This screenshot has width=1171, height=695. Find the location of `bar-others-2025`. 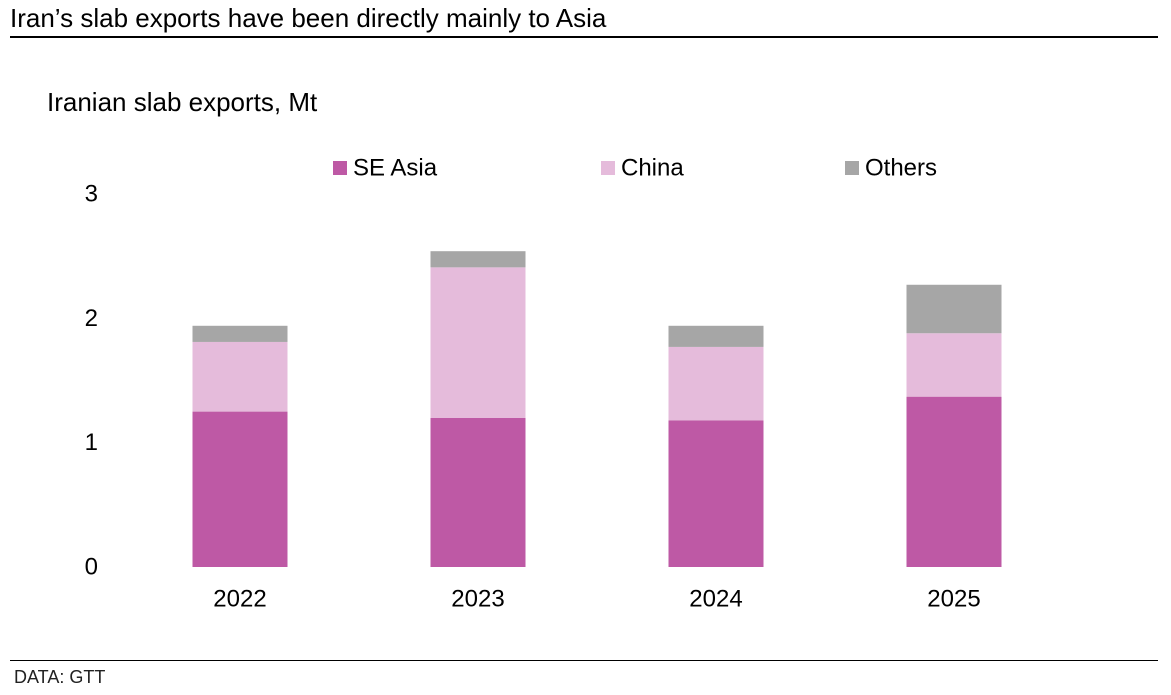

bar-others-2025 is located at coordinates (954, 309).